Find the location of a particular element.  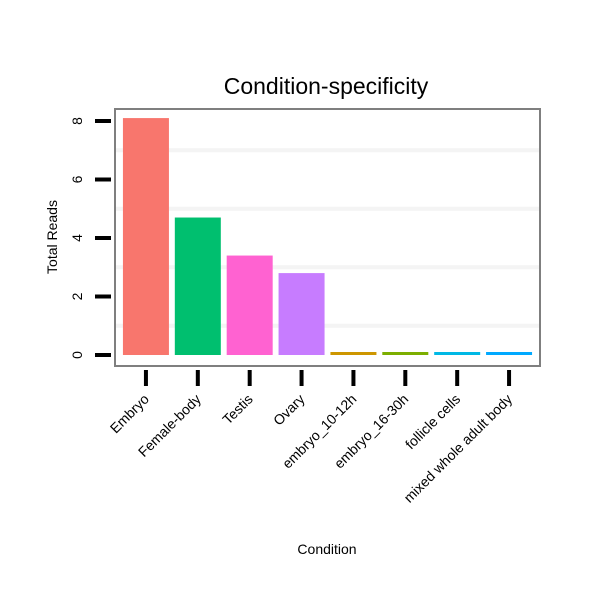

x-tick-label-7: mixed whole adult body is located at coordinates (457, 448).